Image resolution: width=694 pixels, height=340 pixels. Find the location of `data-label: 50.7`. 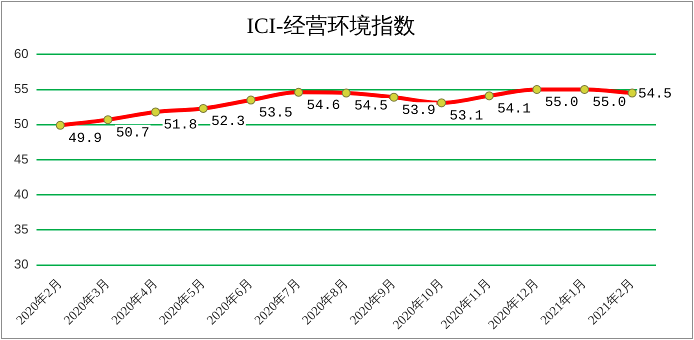

data-label: 50.7 is located at coordinates (133, 133).